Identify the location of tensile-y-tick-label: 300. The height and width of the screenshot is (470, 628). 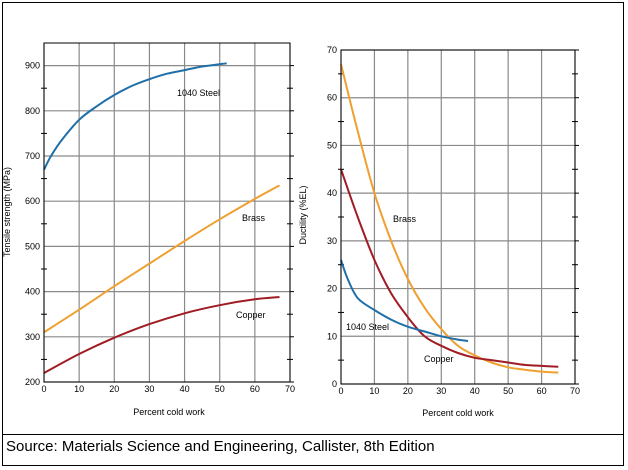
(32, 337).